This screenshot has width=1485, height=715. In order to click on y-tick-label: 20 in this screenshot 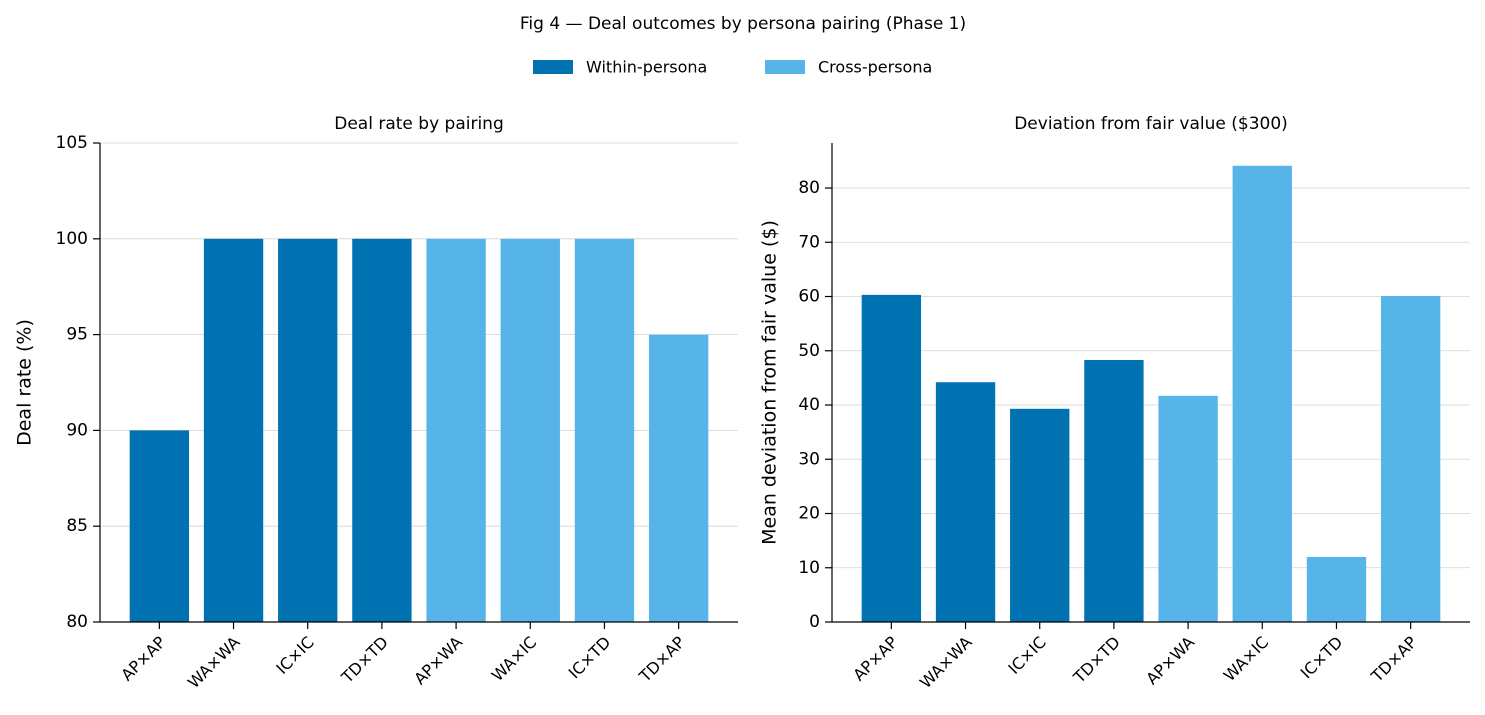, I will do `click(809, 514)`.